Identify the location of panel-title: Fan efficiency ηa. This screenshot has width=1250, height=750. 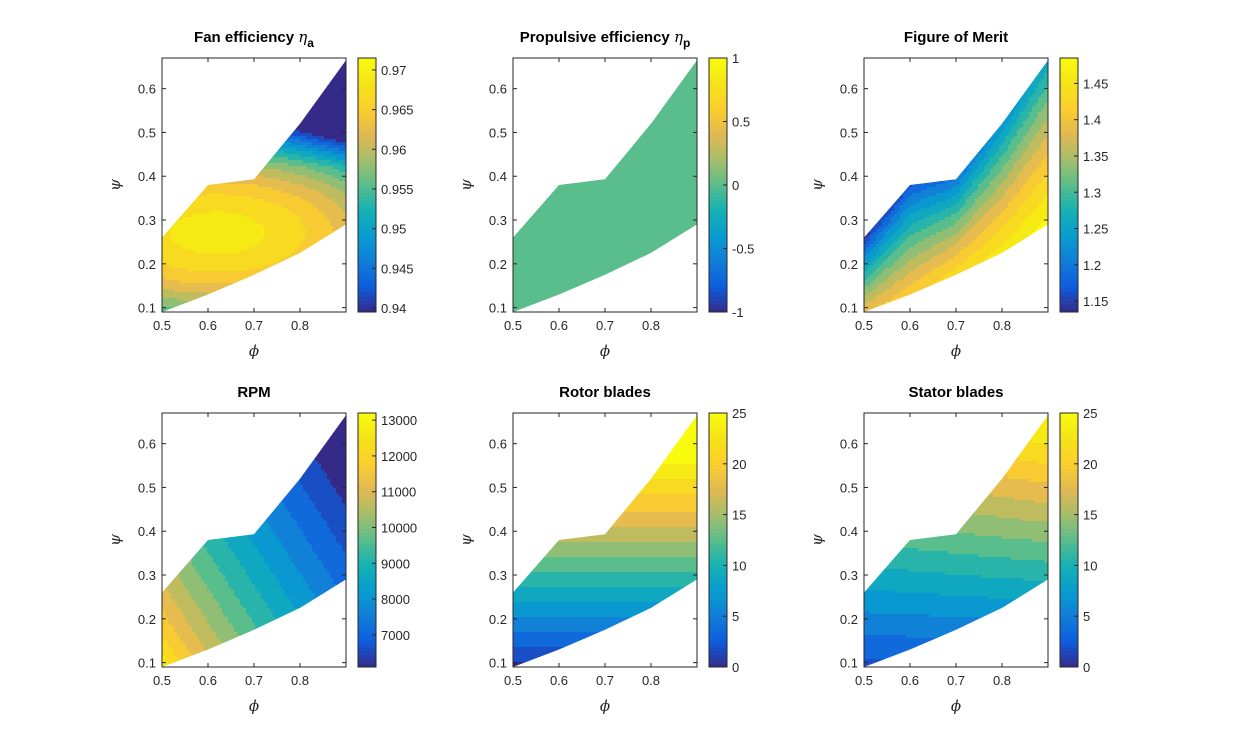
(254, 39).